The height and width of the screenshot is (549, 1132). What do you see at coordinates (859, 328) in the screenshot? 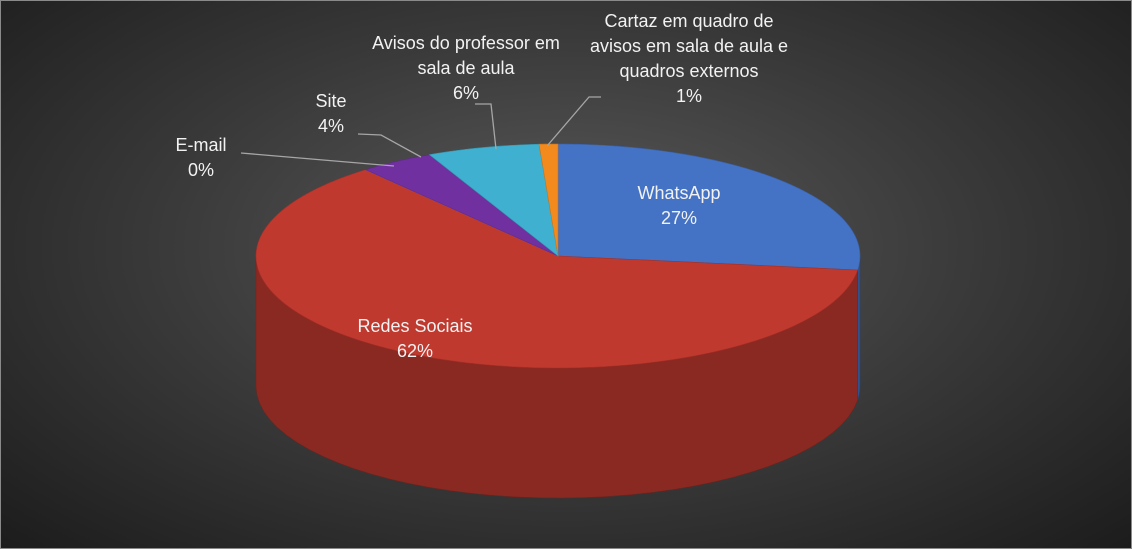
I see `slice-side` at bounding box center [859, 328].